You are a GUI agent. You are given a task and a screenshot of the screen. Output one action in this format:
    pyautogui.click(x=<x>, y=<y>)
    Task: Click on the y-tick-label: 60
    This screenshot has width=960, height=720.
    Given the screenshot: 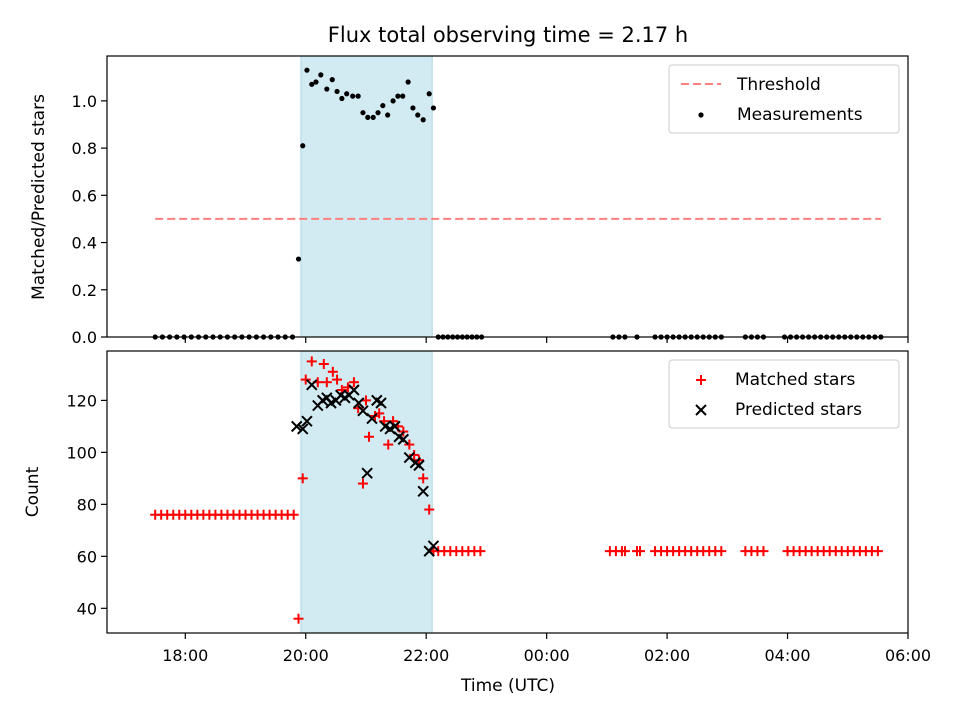 What is the action you would take?
    pyautogui.click(x=87, y=556)
    